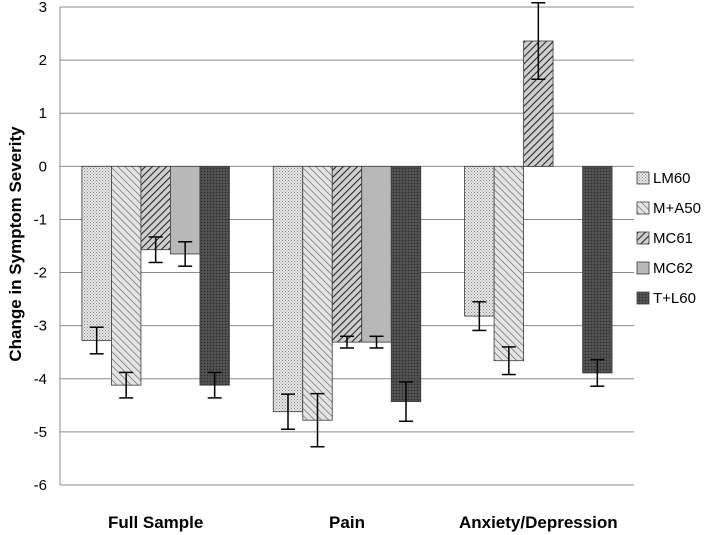  I want to click on y-axis-title: Change in Symptom Severity, so click(15, 244).